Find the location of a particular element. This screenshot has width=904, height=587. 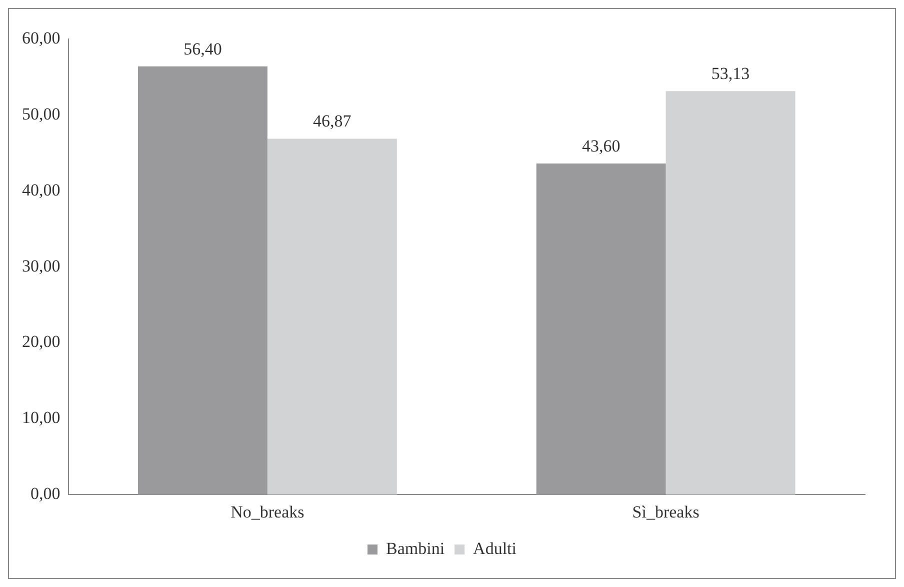

y-tick-label: 20,00 is located at coordinates (41, 342).